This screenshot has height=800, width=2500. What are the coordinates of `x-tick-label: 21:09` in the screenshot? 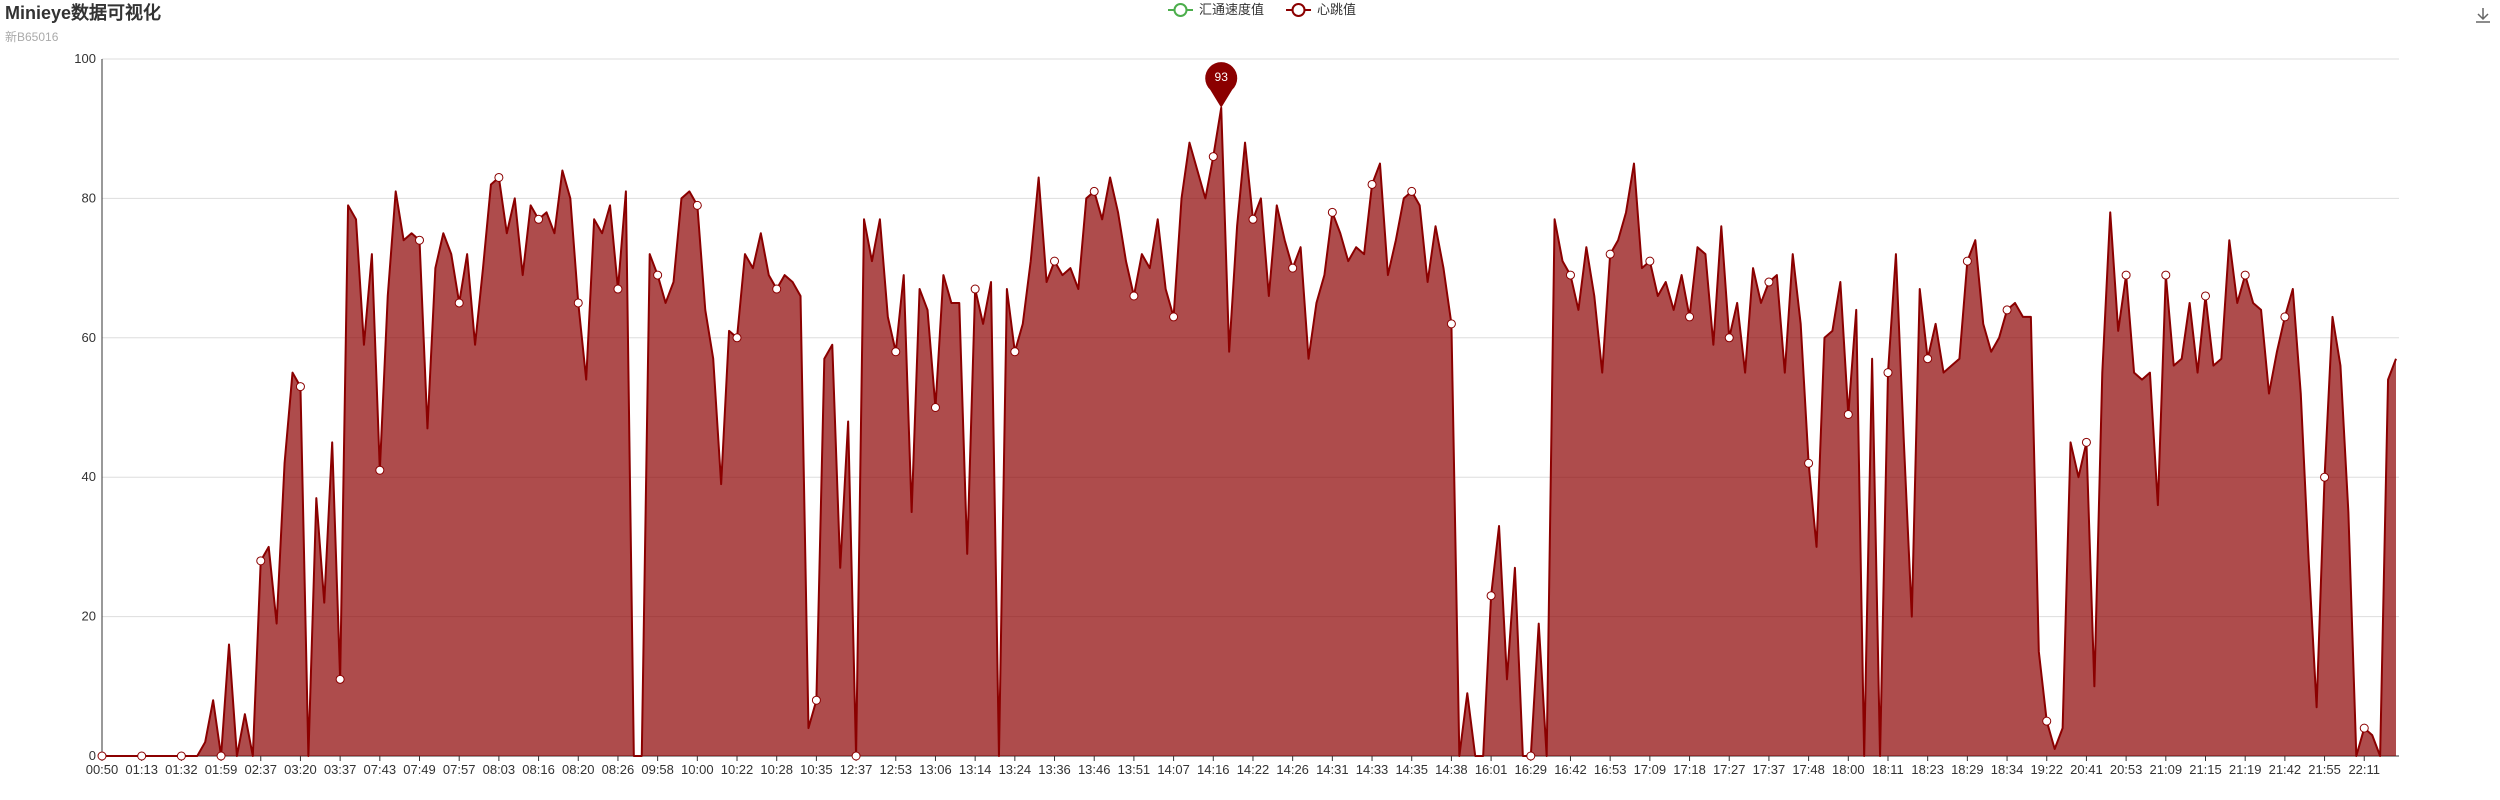 It's located at (2166, 769).